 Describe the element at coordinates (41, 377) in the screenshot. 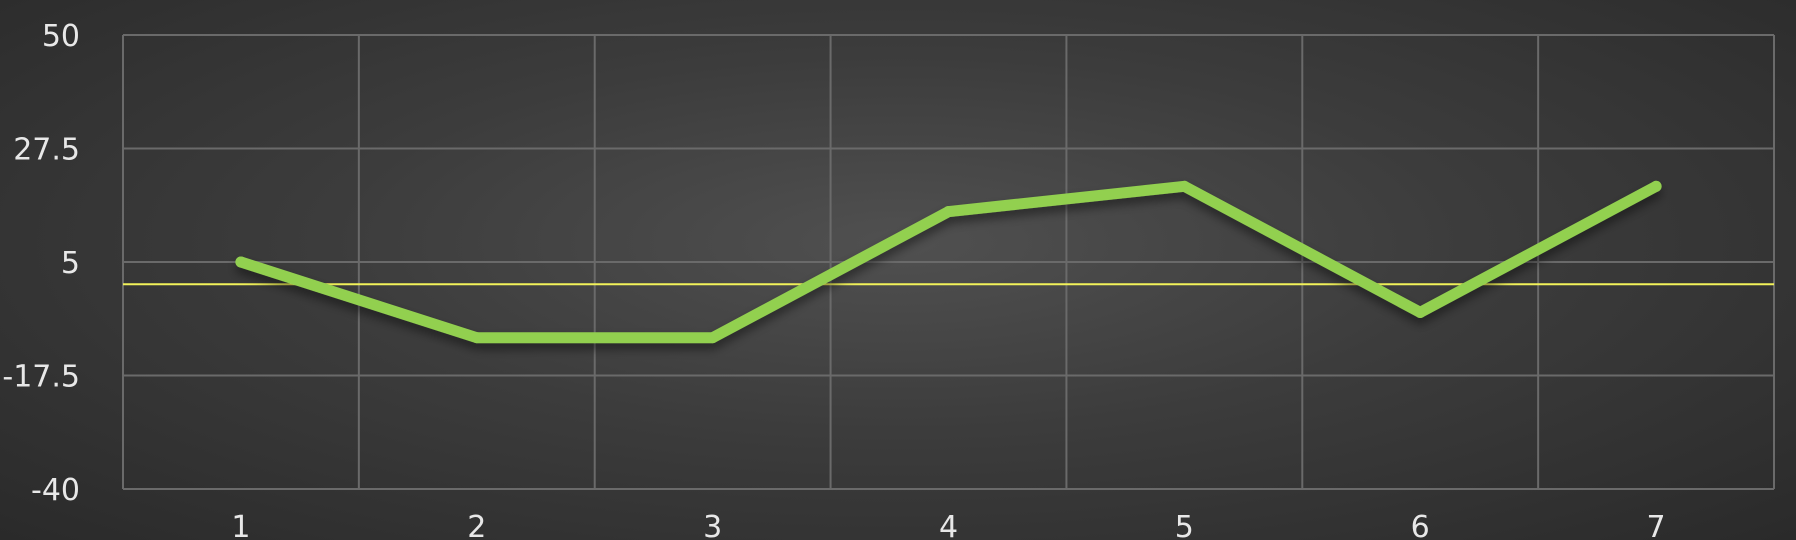

I see `y-tick-label: -17.5` at that location.